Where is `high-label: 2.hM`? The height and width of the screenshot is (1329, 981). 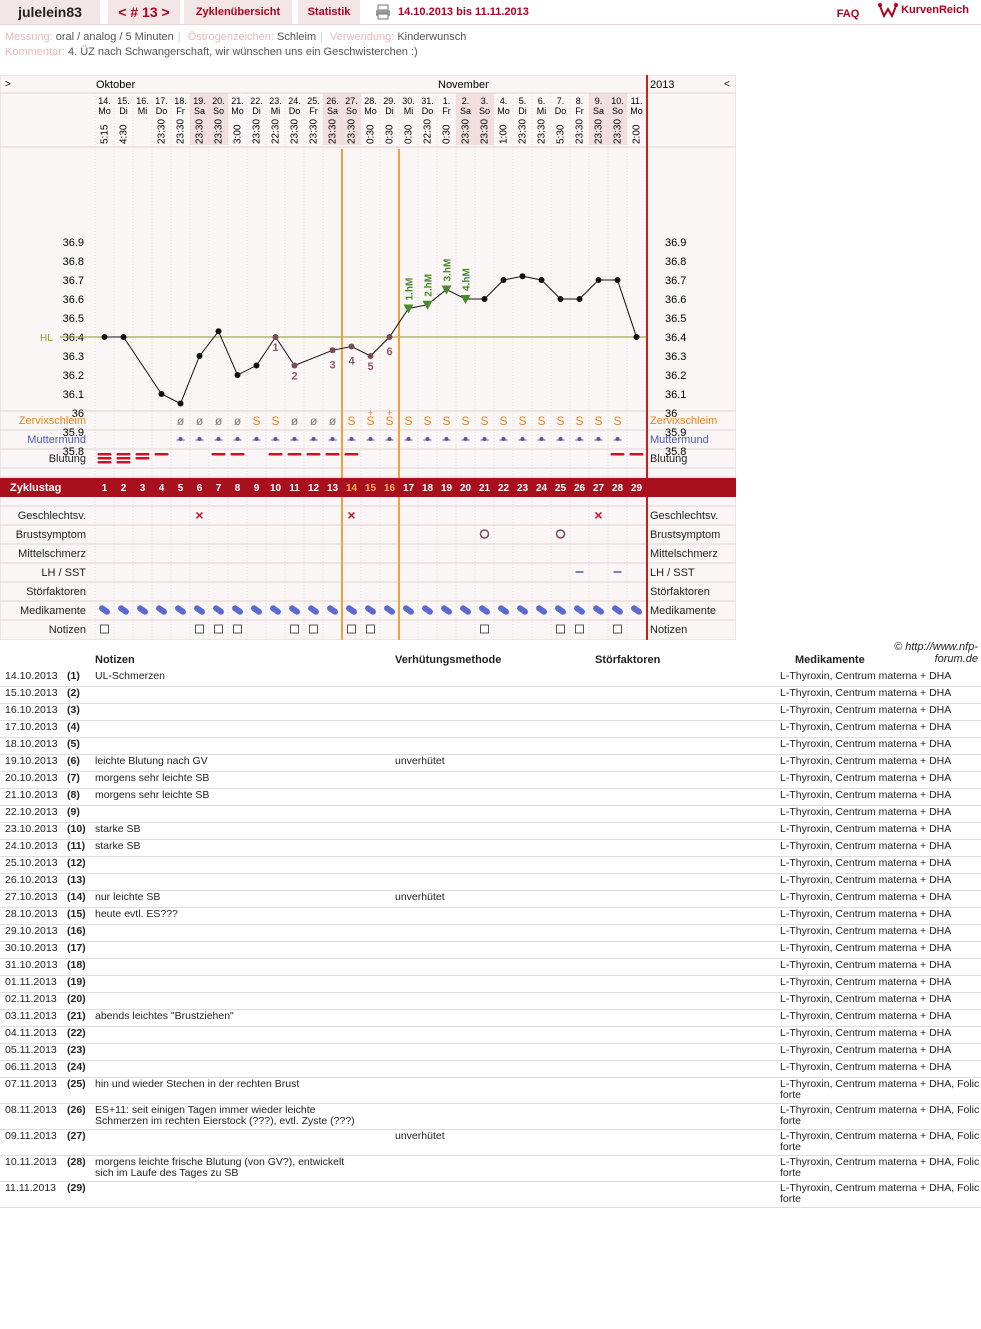 high-label: 2.hM is located at coordinates (429, 285).